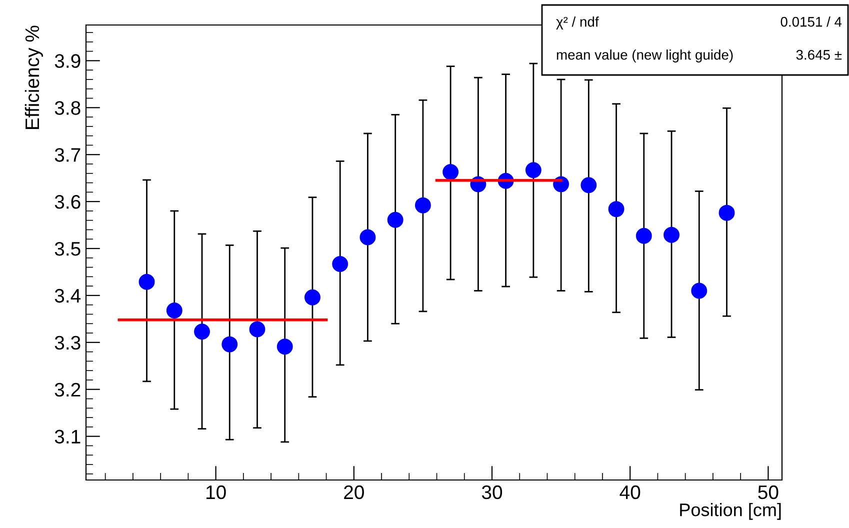 This screenshot has width=849, height=528. Describe the element at coordinates (67, 389) in the screenshot. I see `y-tick-label: 3.2` at that location.